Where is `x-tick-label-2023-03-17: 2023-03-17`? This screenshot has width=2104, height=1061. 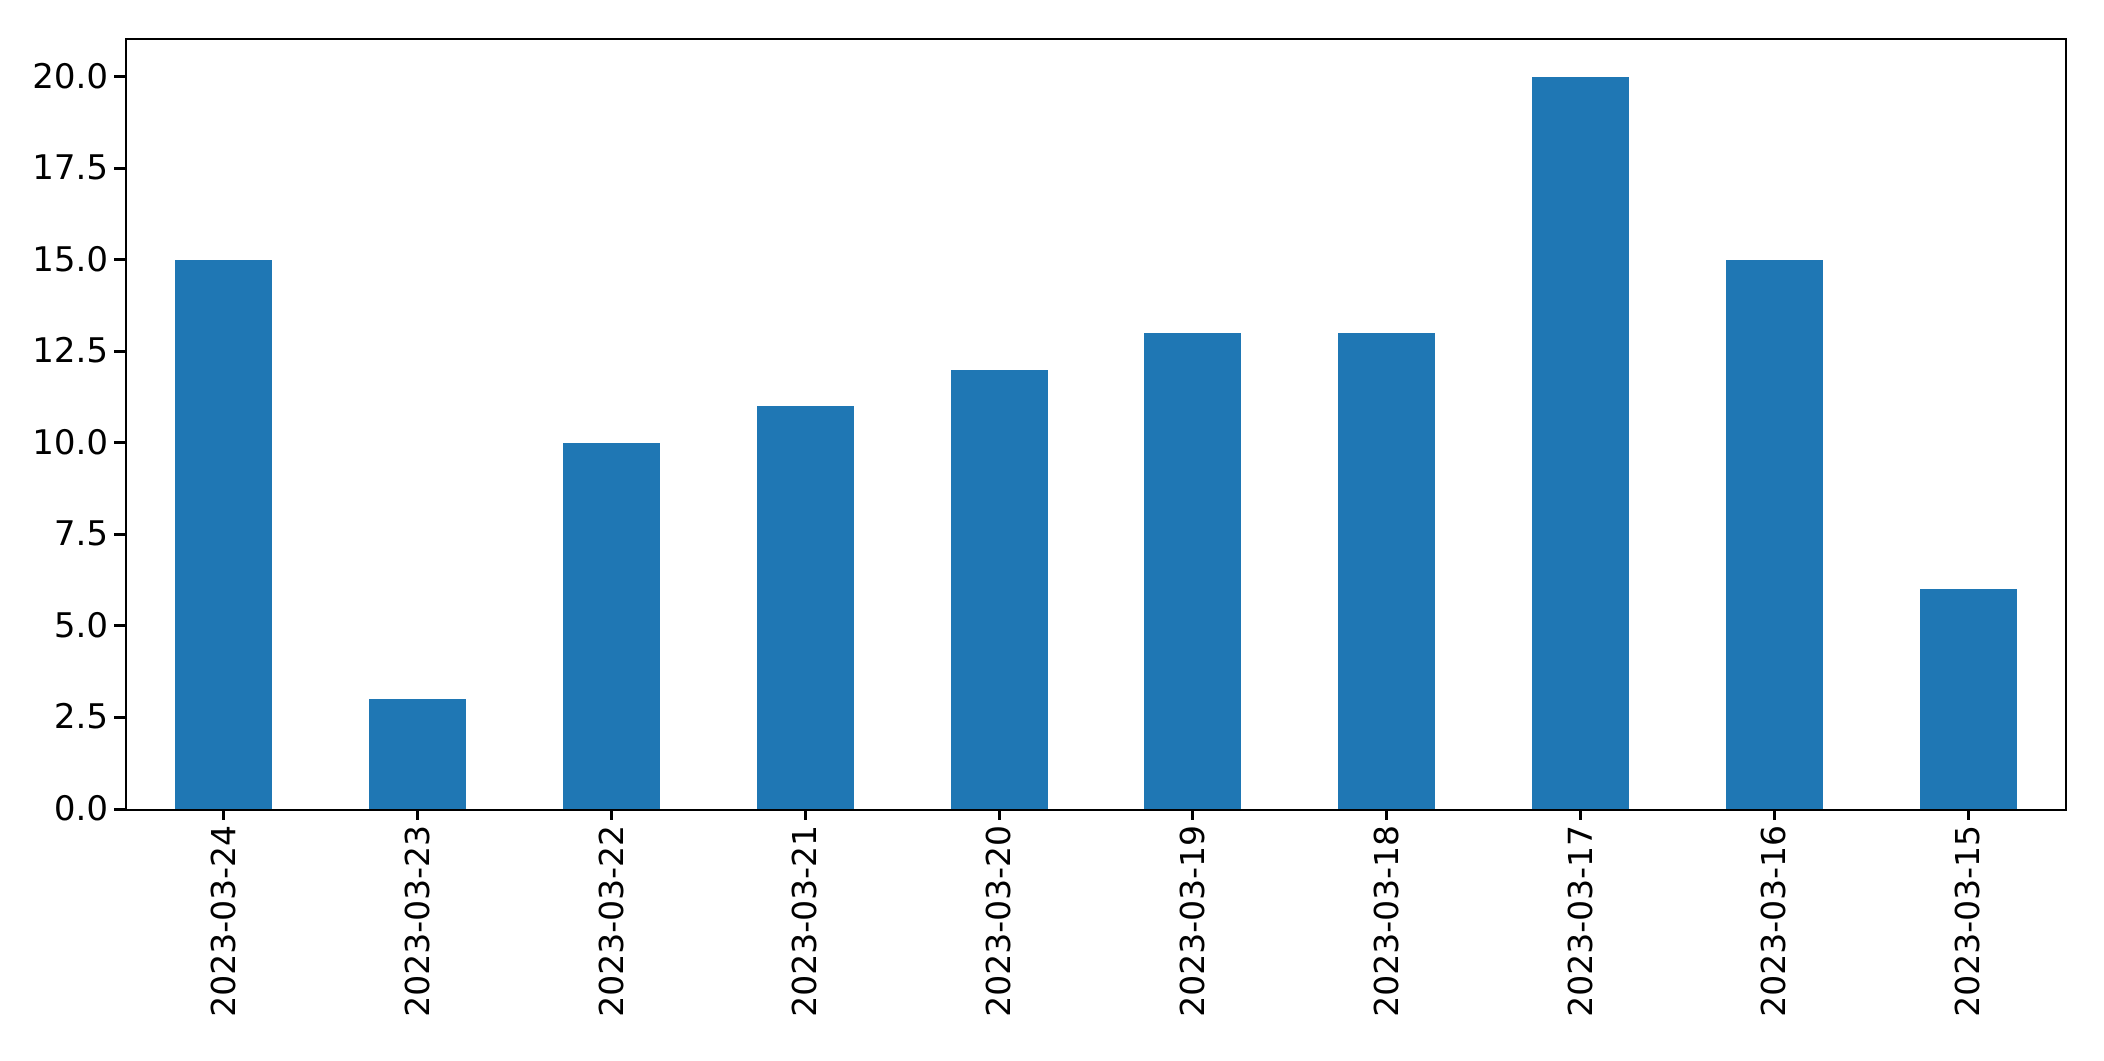 x-tick-label-2023-03-17: 2023-03-17 is located at coordinates (1580, 921).